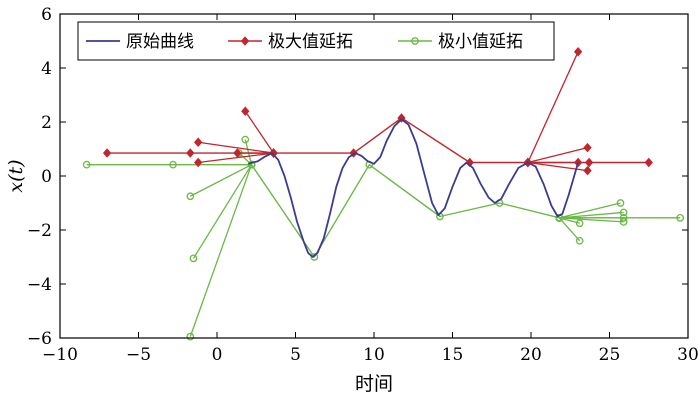 This screenshot has width=700, height=413. What do you see at coordinates (160, 42) in the screenshot?
I see `legend-label: 原始曲线` at bounding box center [160, 42].